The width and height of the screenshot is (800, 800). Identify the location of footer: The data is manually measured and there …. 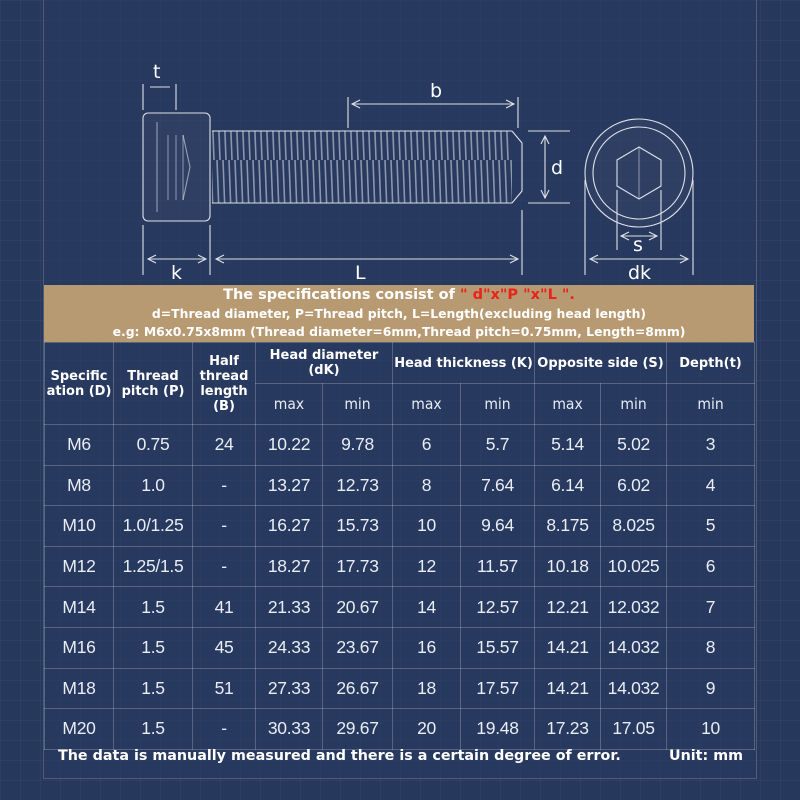
(403, 758).